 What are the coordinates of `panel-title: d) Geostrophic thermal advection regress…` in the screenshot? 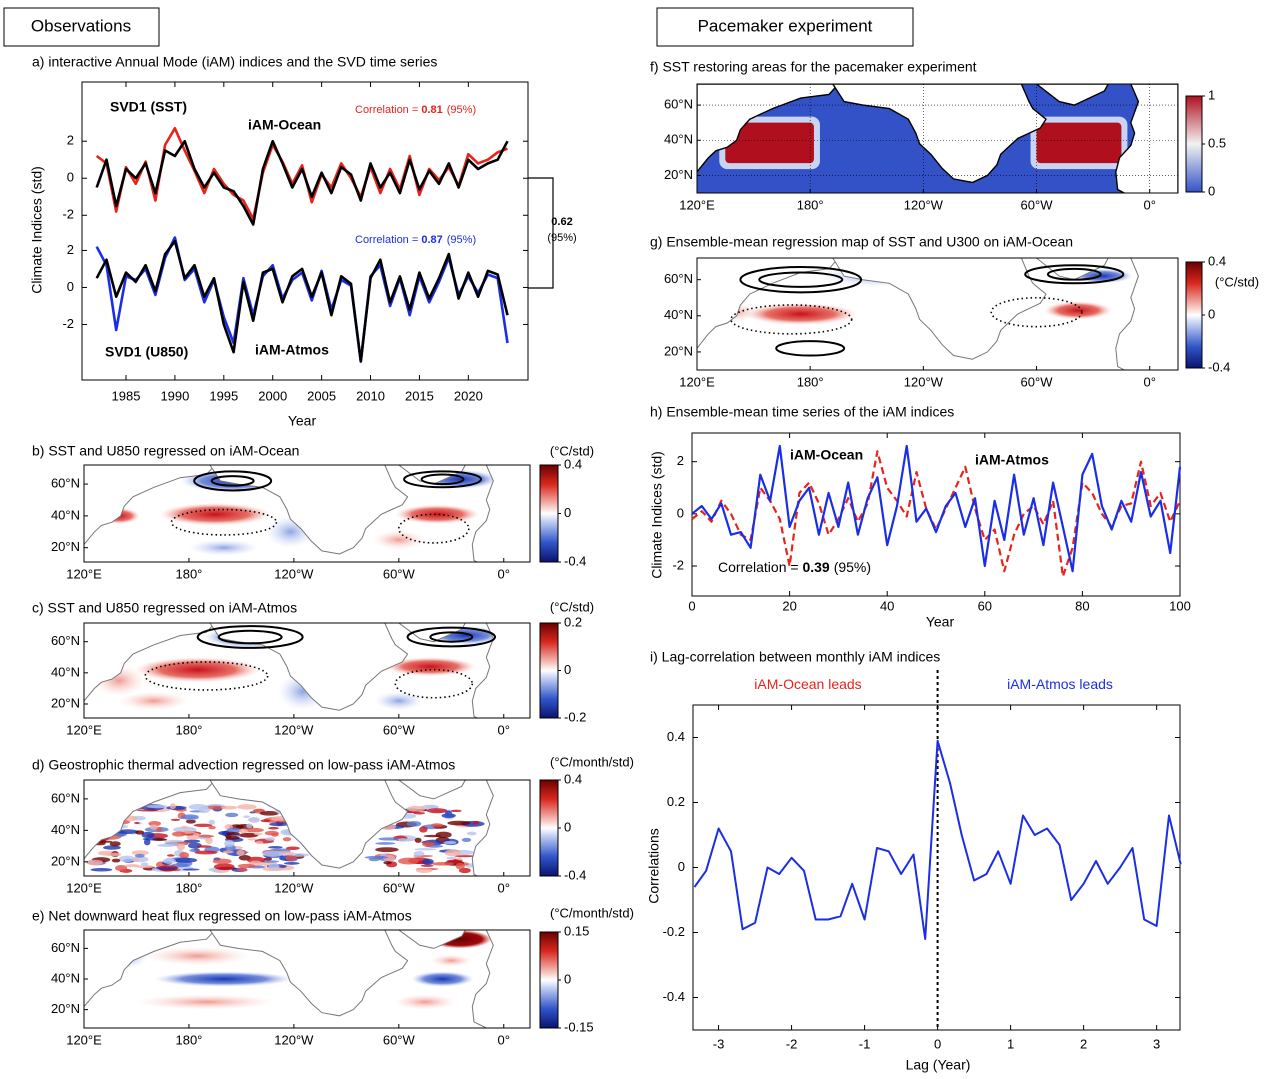 It's located at (243, 765).